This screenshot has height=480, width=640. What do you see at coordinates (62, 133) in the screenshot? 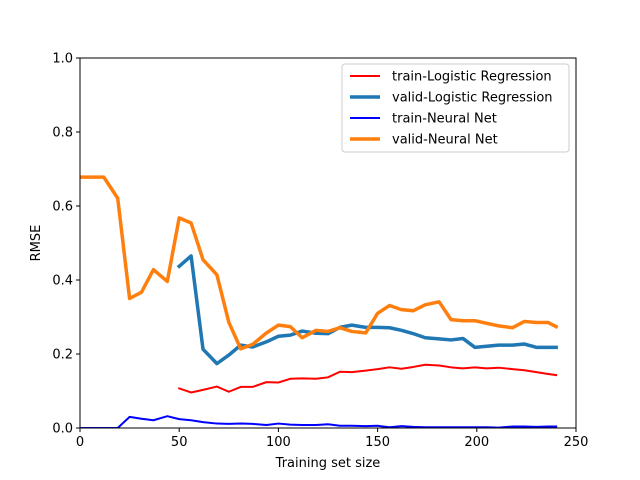
I see `y-tick-label: 0.8` at bounding box center [62, 133].